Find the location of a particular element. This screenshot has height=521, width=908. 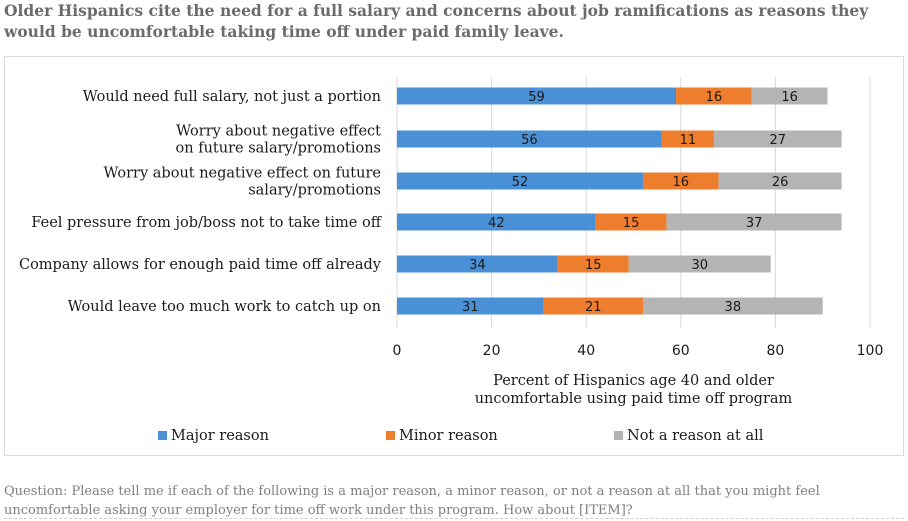

data-label-not-a-reason-at-all-row-3: 26 is located at coordinates (780, 182).